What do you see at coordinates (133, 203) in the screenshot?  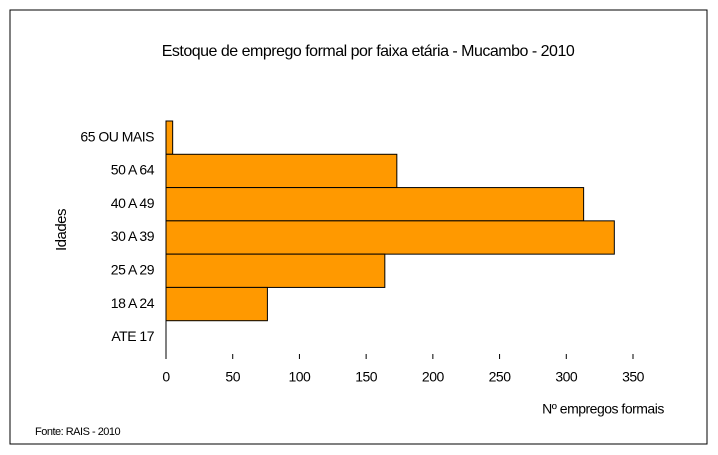 I see `y-tick-label: 40 A 49` at bounding box center [133, 203].